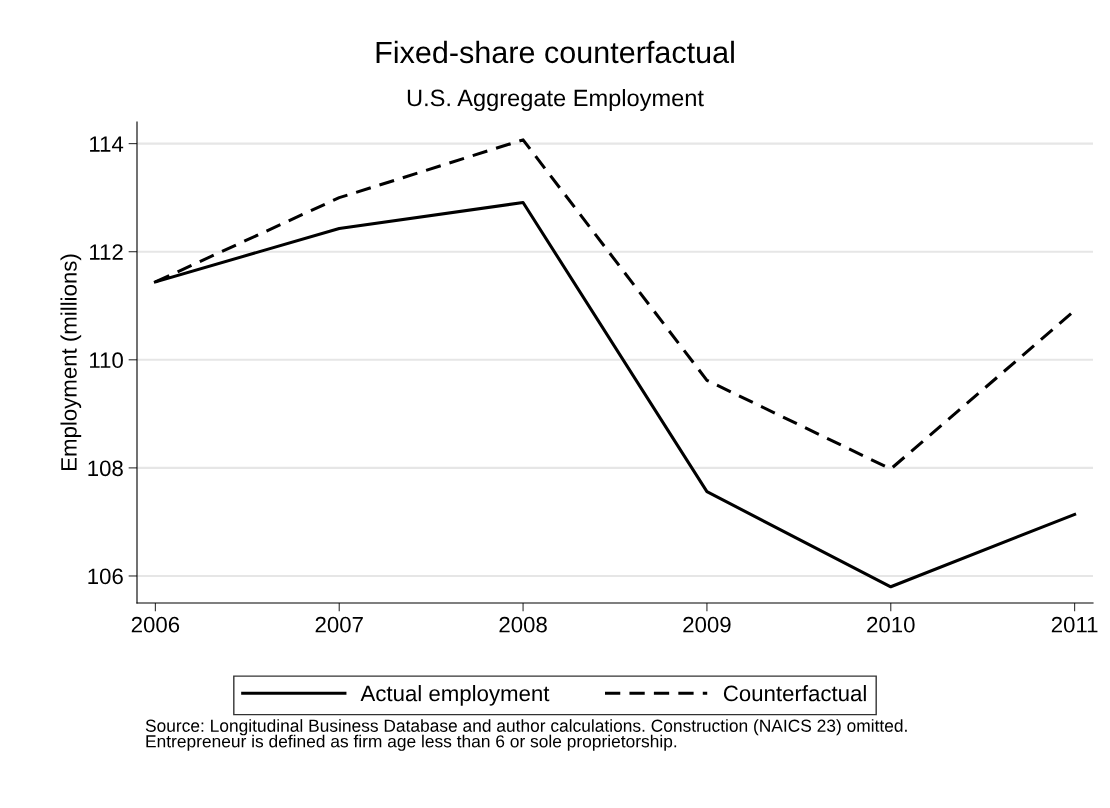 Image resolution: width=1110 pixels, height=808 pixels. Describe the element at coordinates (794, 693) in the screenshot. I see `legend-label: Counterfactual` at that location.